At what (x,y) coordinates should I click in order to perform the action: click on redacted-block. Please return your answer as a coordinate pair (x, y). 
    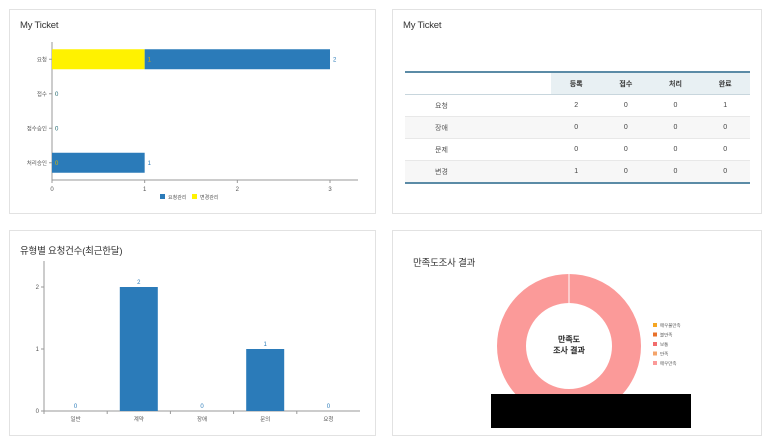
    Looking at the image, I should click on (591, 411).